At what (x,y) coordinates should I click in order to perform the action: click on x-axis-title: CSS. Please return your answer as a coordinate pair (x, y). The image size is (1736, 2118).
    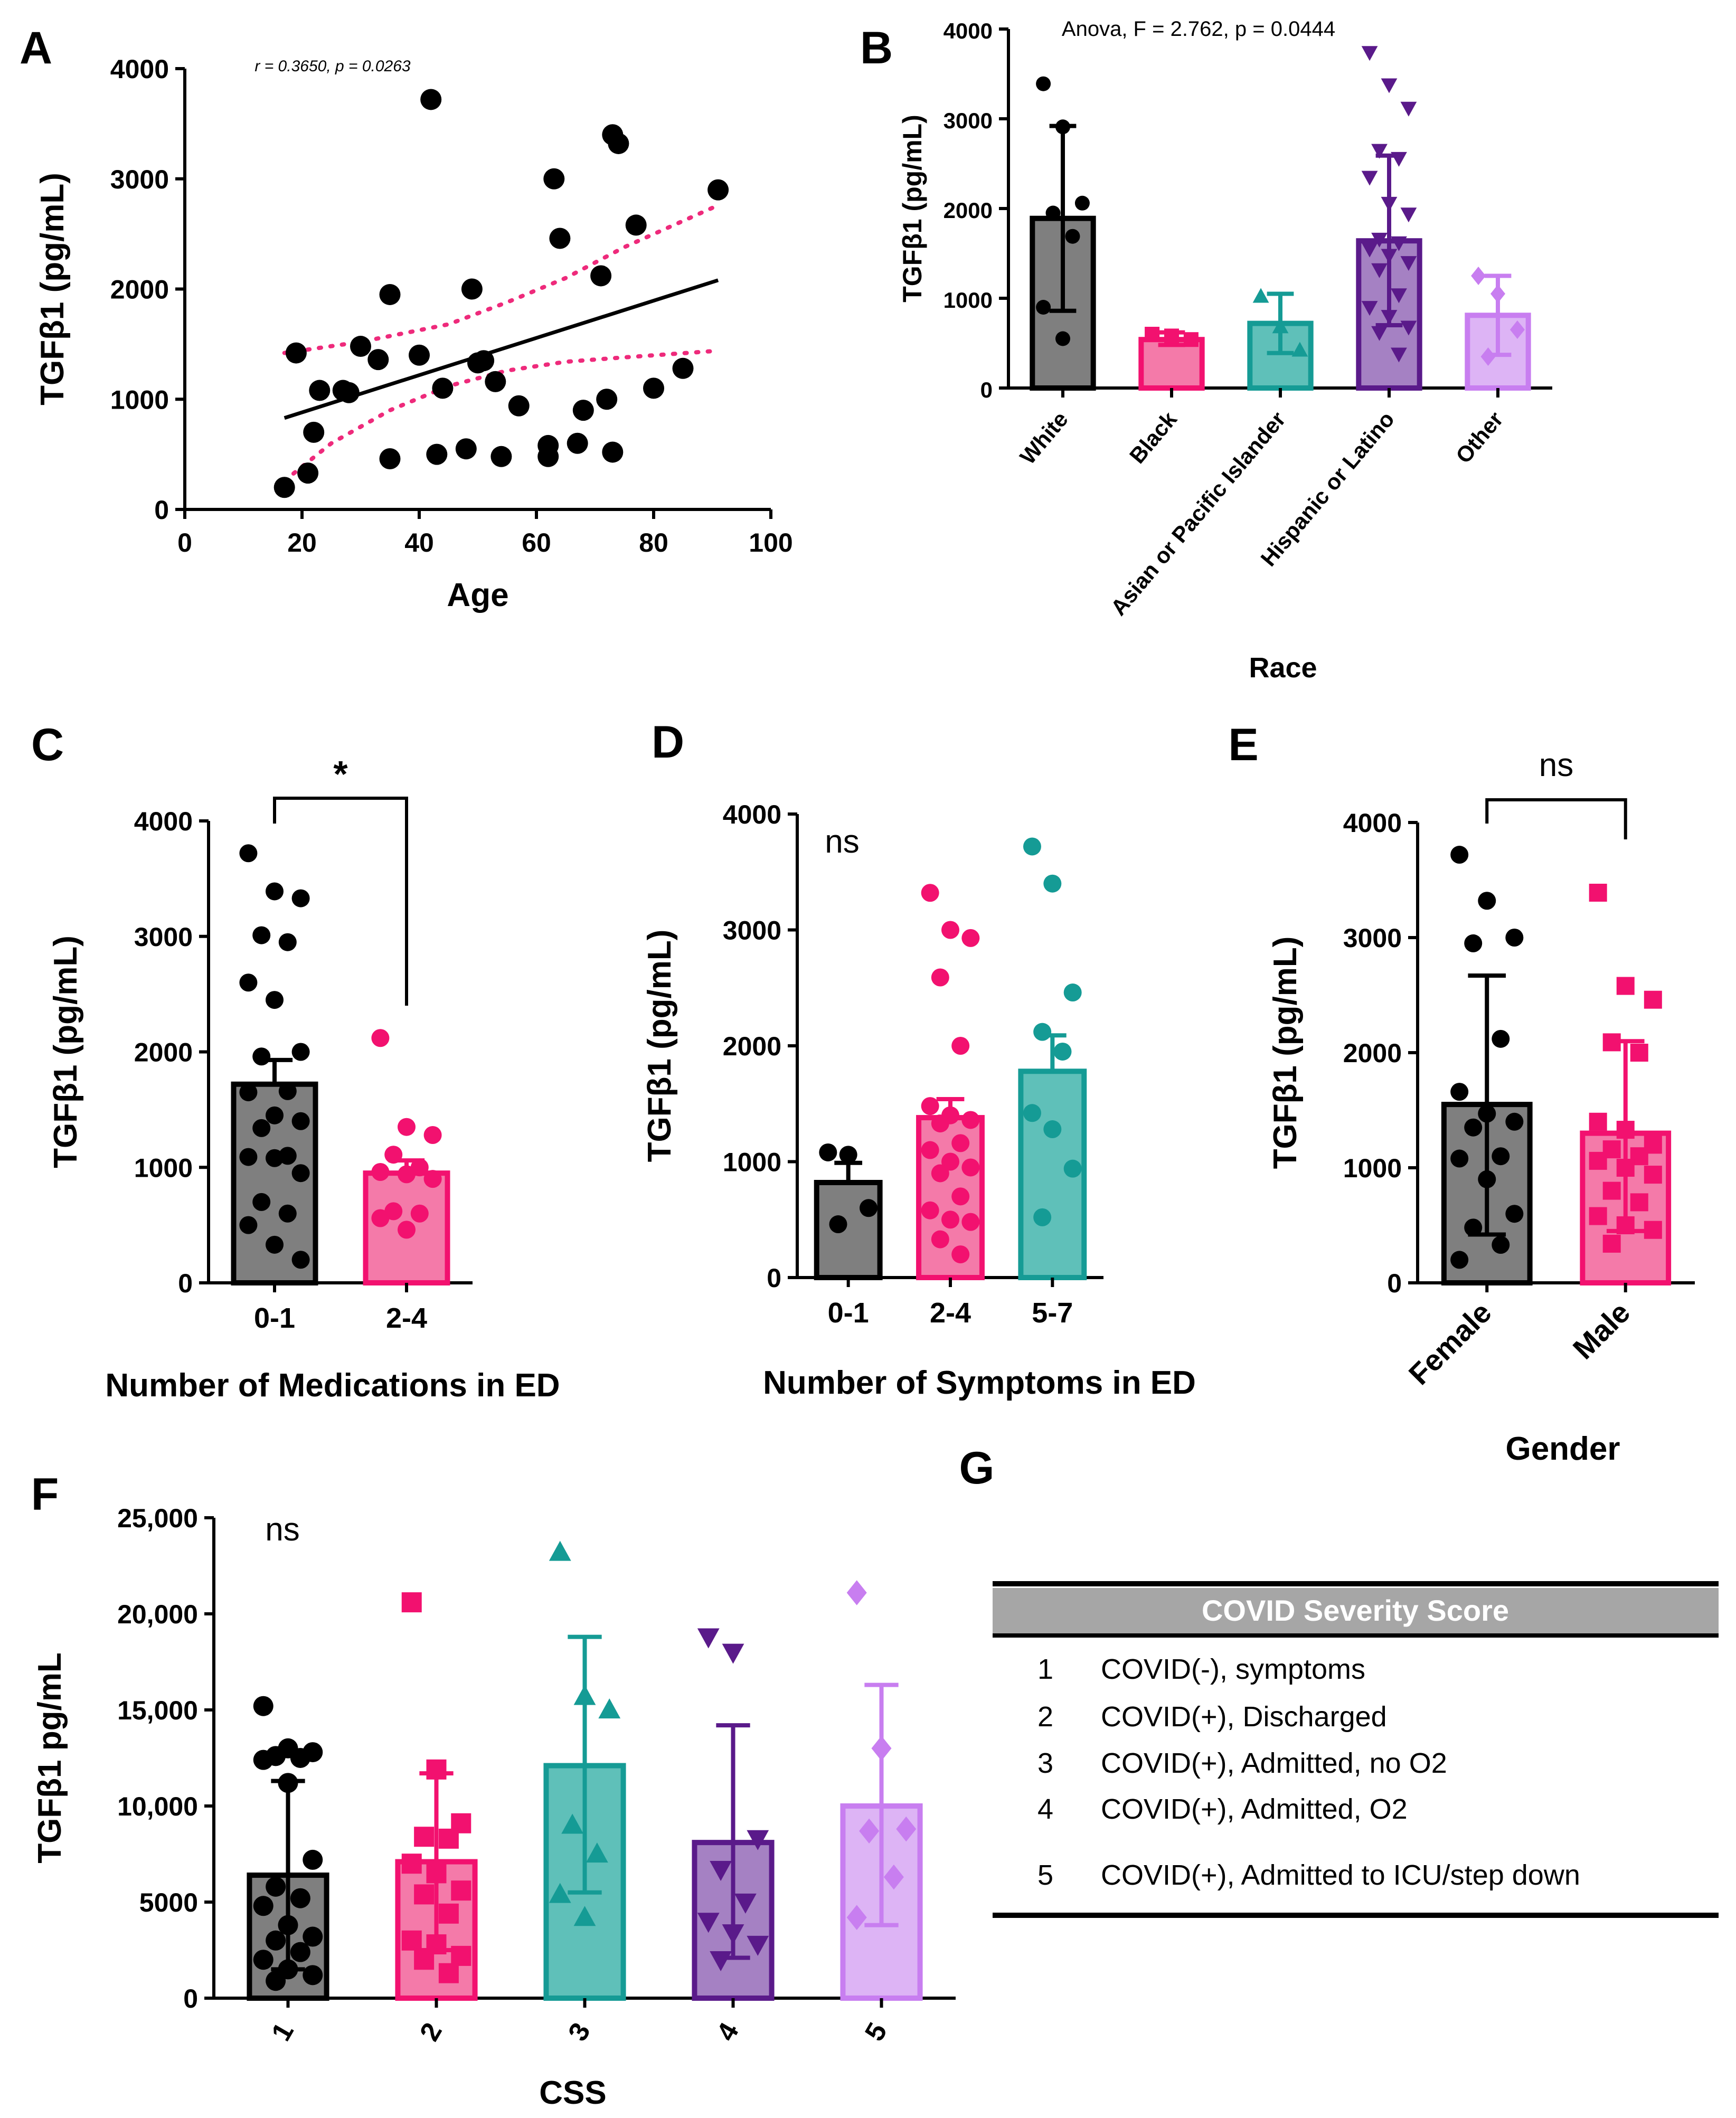
    Looking at the image, I should click on (572, 2093).